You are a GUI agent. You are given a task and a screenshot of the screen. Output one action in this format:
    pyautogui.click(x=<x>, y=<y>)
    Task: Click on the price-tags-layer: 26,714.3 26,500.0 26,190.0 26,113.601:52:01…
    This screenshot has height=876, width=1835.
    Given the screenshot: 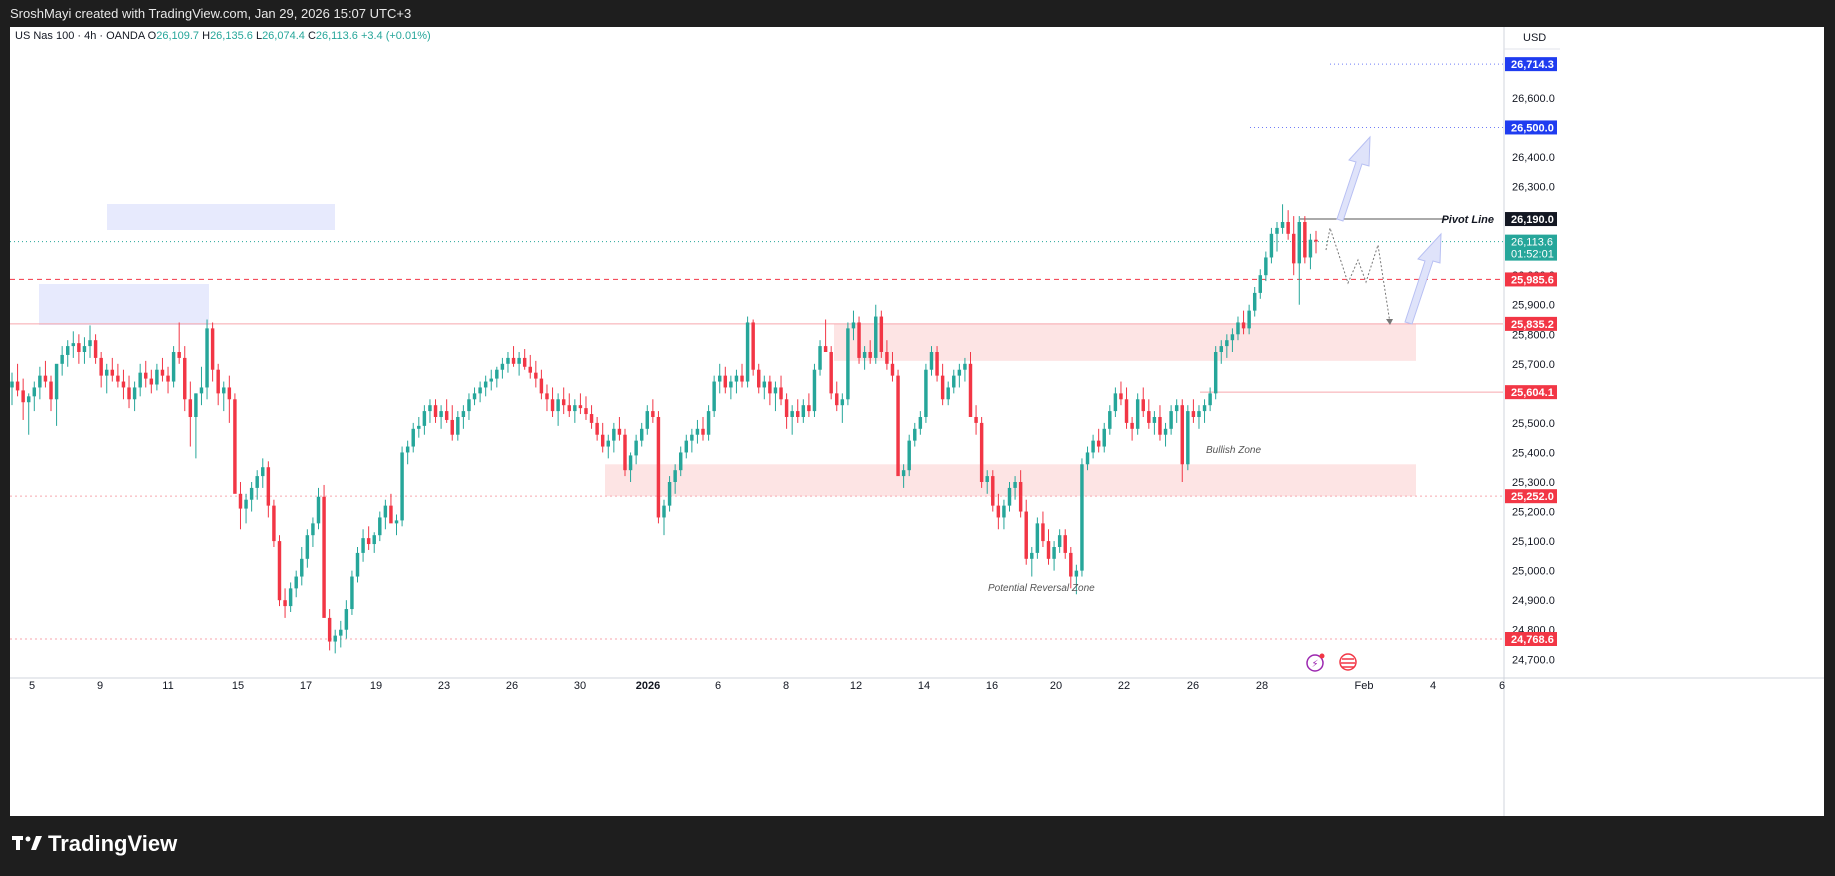 What is the action you would take?
    pyautogui.click(x=1531, y=352)
    